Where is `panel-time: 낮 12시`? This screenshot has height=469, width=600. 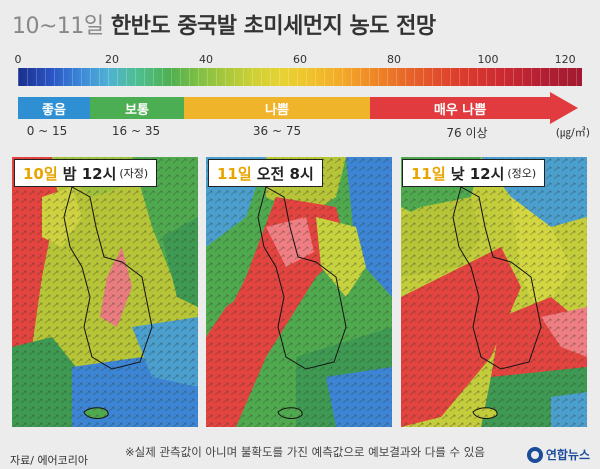 panel-time: 낮 12시 is located at coordinates (477, 173).